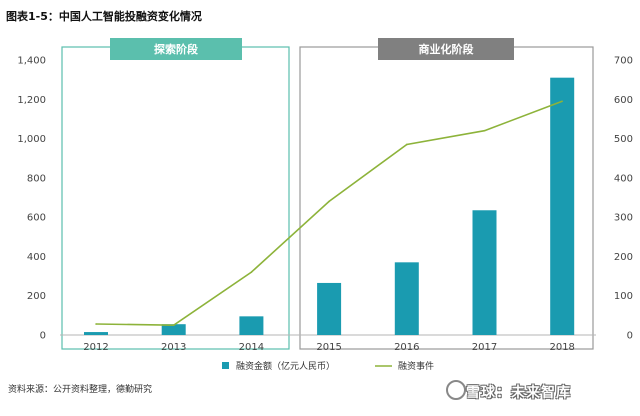  I want to click on legend-bar-swatch, so click(225, 365).